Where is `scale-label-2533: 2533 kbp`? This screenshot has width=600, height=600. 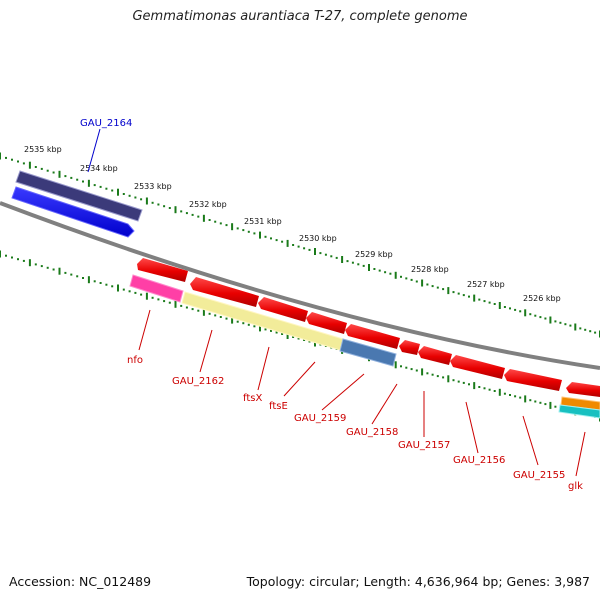 scale-label-2533: 2533 kbp is located at coordinates (153, 186).